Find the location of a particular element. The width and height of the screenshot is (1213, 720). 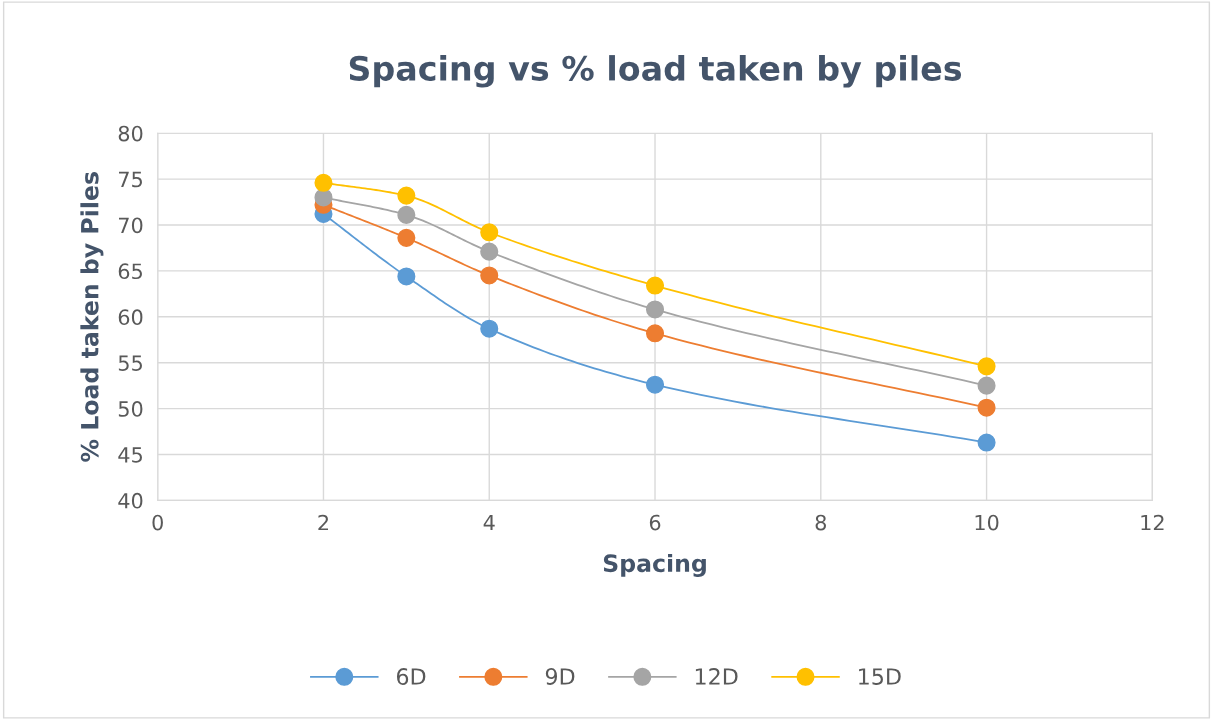

x-tick-label: 0 is located at coordinates (157, 522).